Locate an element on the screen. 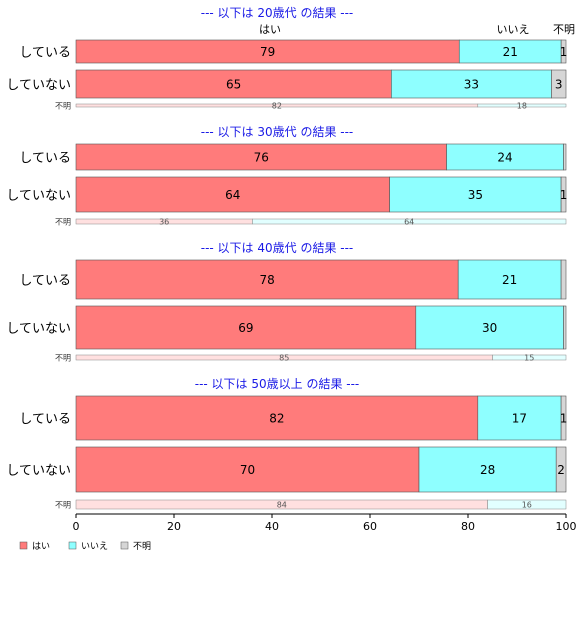 Image resolution: width=580 pixels, height=636 pixels. data-label: 70 is located at coordinates (247, 470).